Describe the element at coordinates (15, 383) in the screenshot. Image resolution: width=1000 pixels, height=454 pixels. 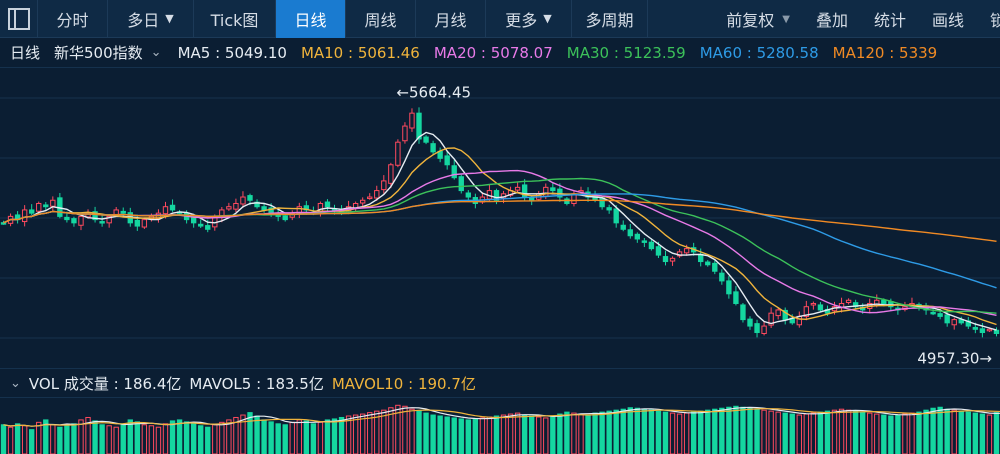
I see `collapse-chevron-icon: ⌄` at that location.